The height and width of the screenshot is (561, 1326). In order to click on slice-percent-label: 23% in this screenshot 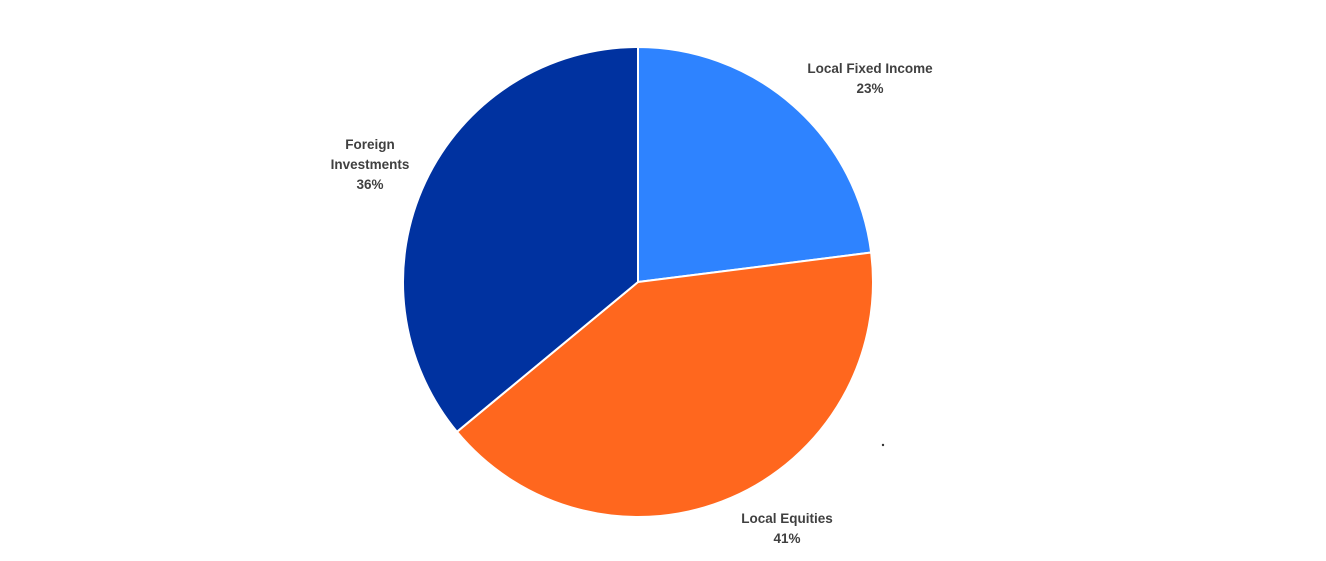, I will do `click(869, 88)`.